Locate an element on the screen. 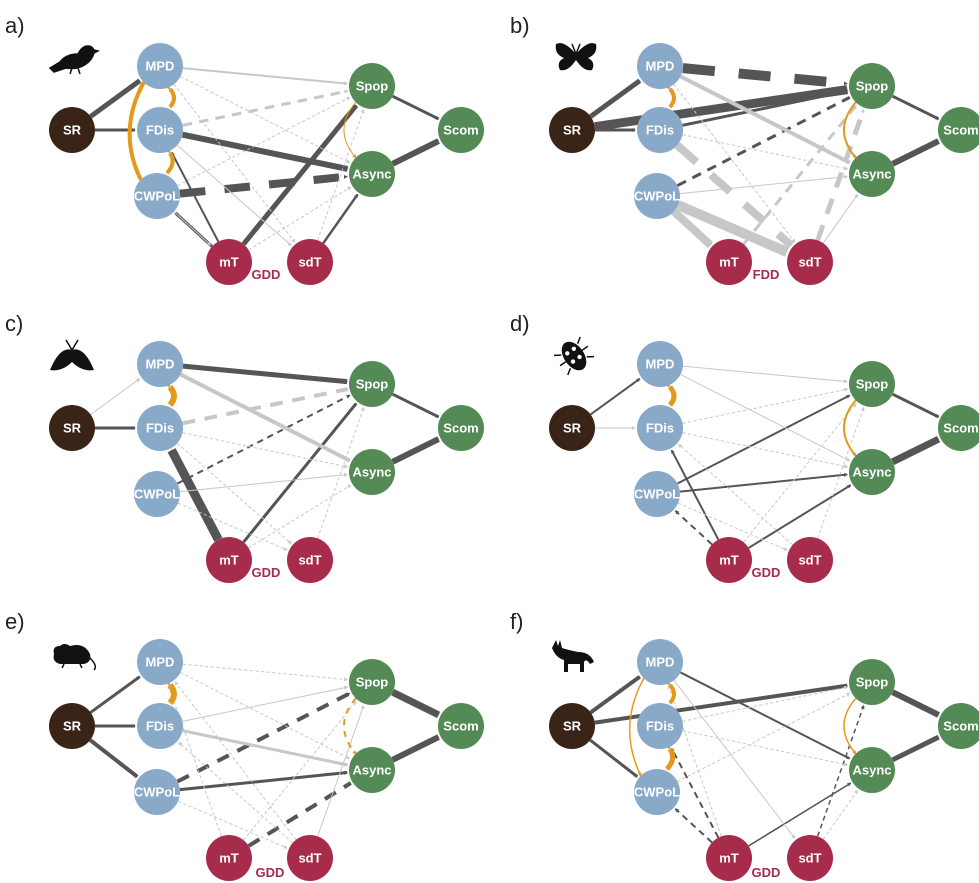 The height and width of the screenshot is (883, 979). panel-f: f) SR MPD FDis CWPoL Spop Async Scom mT sdT GDD is located at coordinates (744, 745).